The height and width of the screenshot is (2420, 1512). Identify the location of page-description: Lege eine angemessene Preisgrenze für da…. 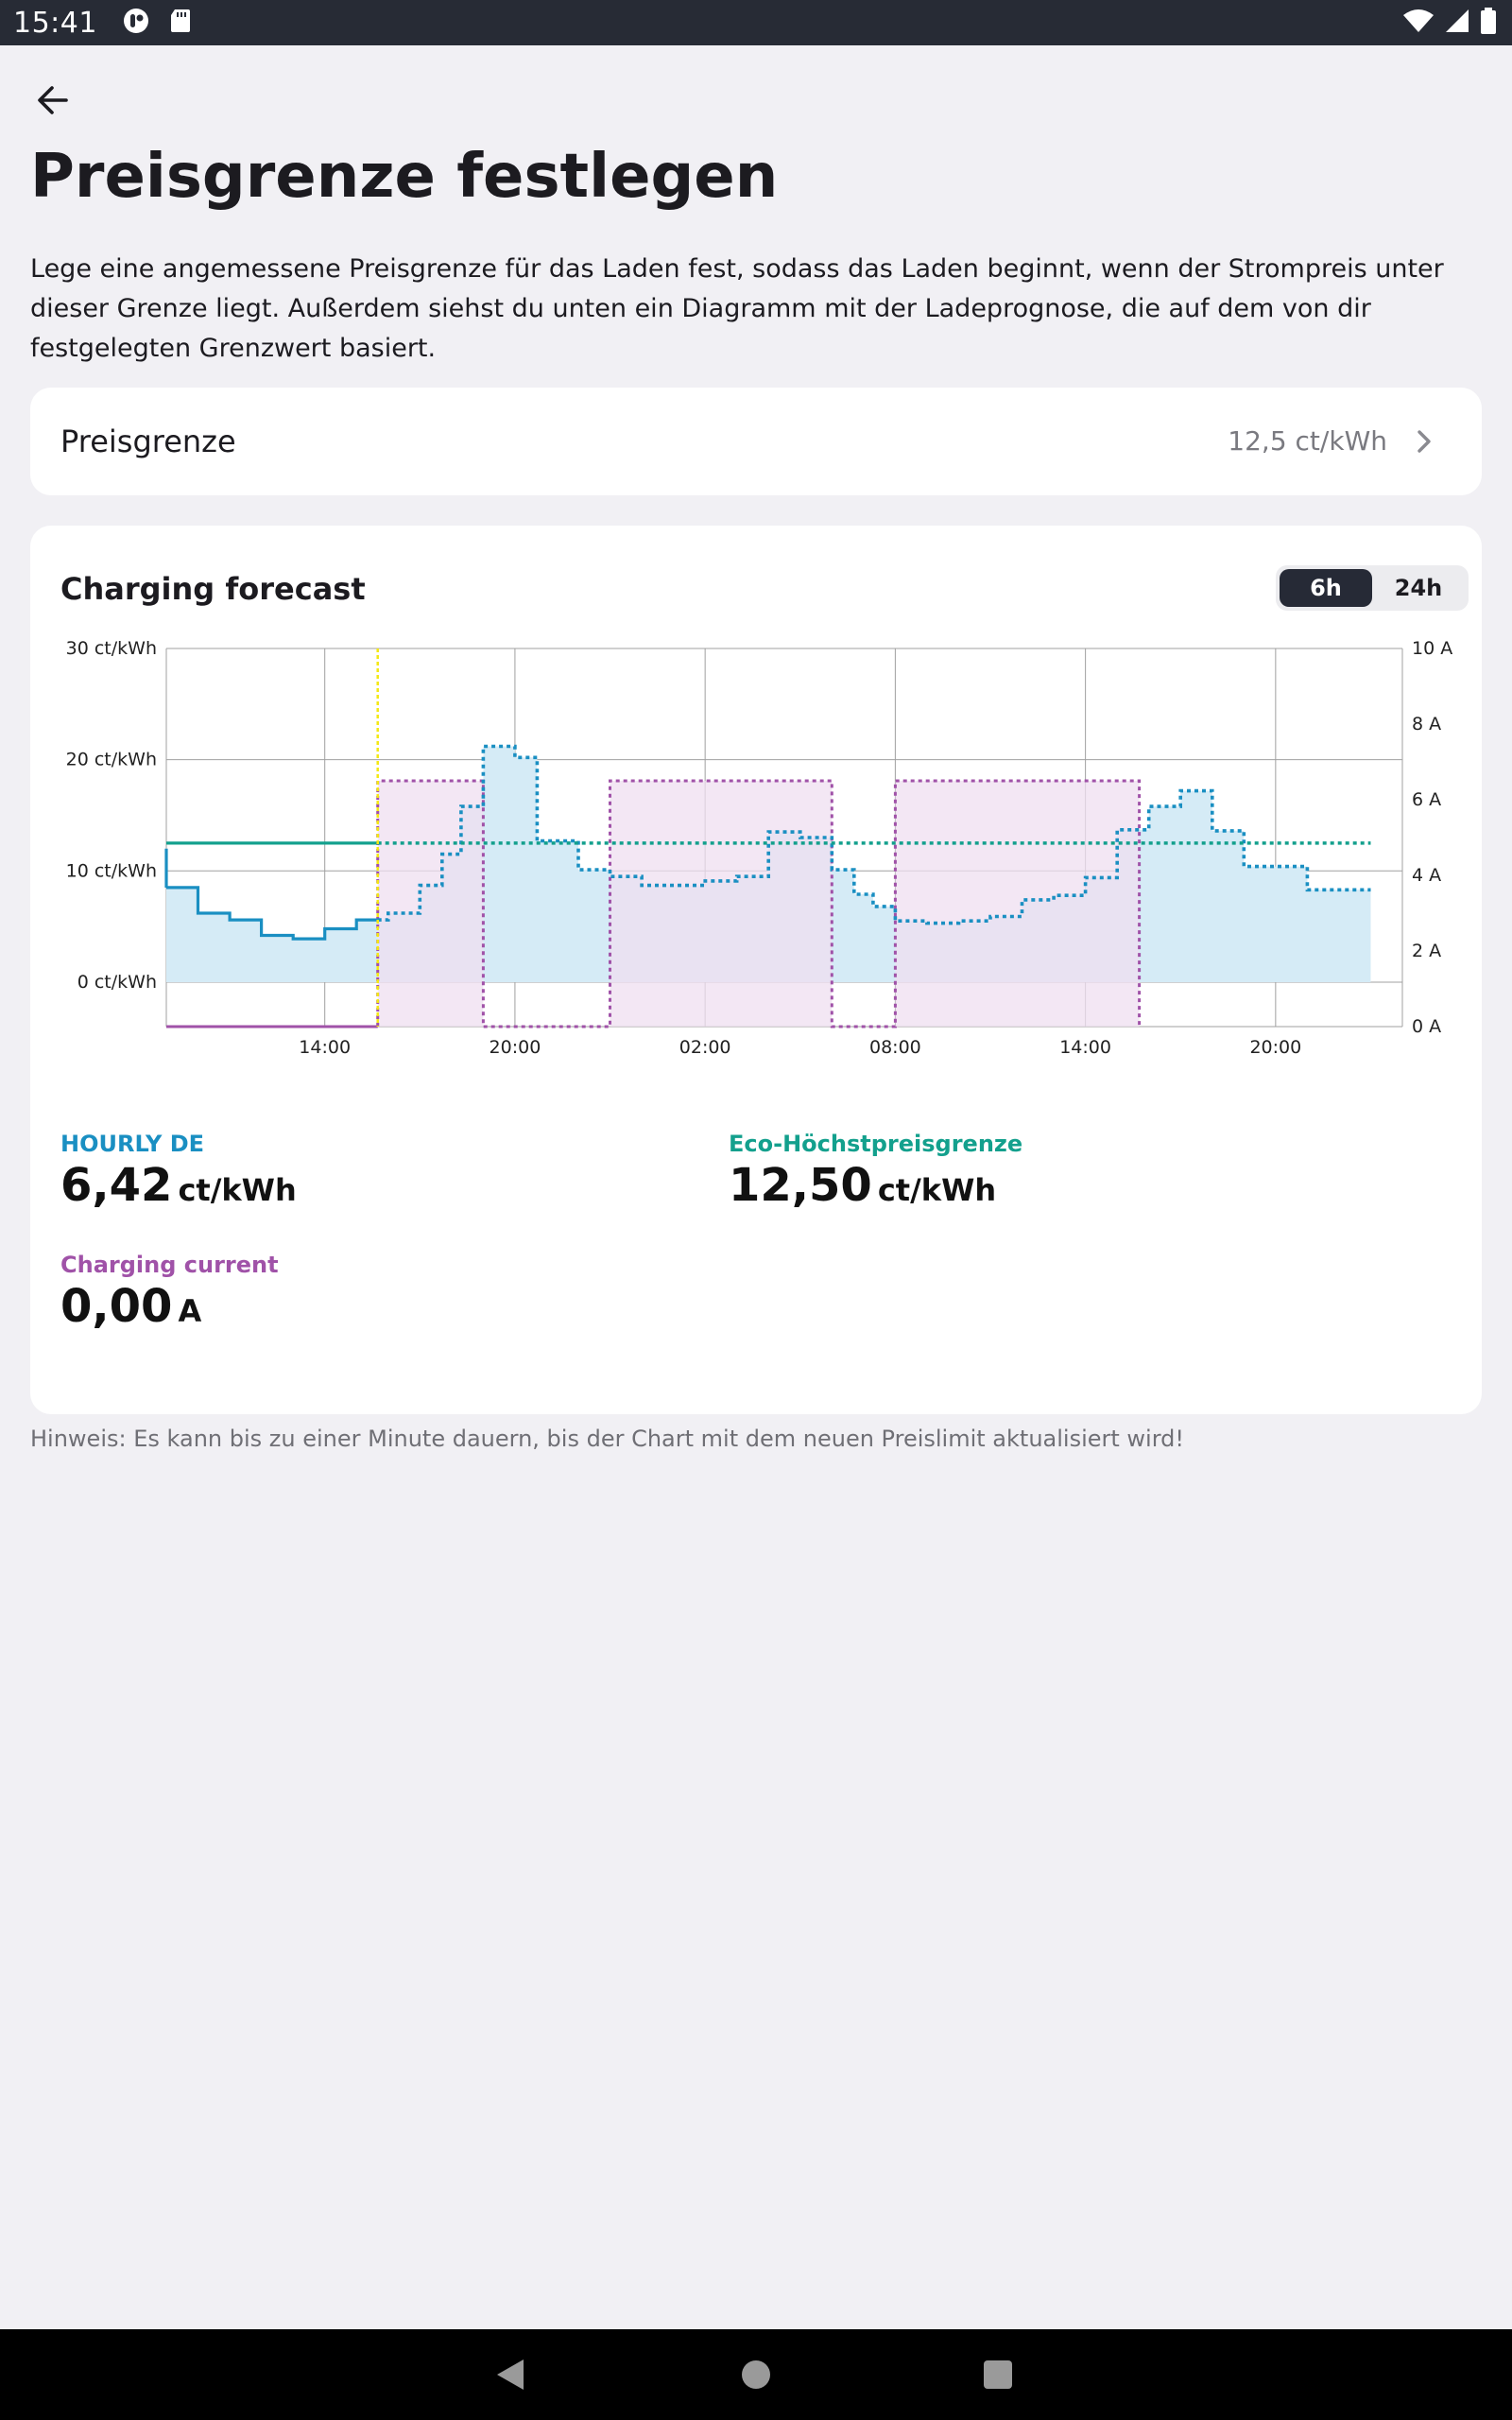
(737, 309).